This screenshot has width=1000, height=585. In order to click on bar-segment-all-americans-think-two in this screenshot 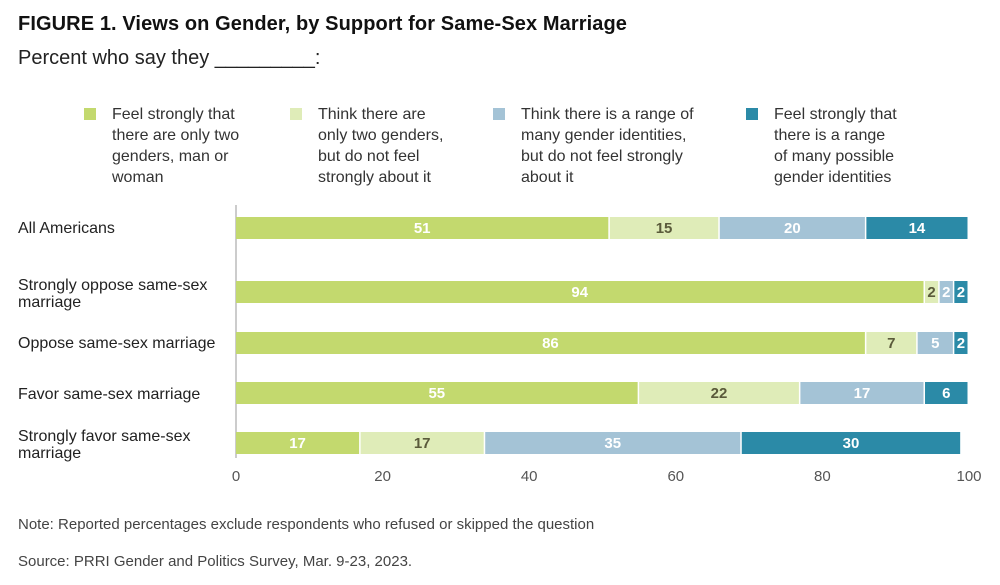, I will do `click(664, 228)`.